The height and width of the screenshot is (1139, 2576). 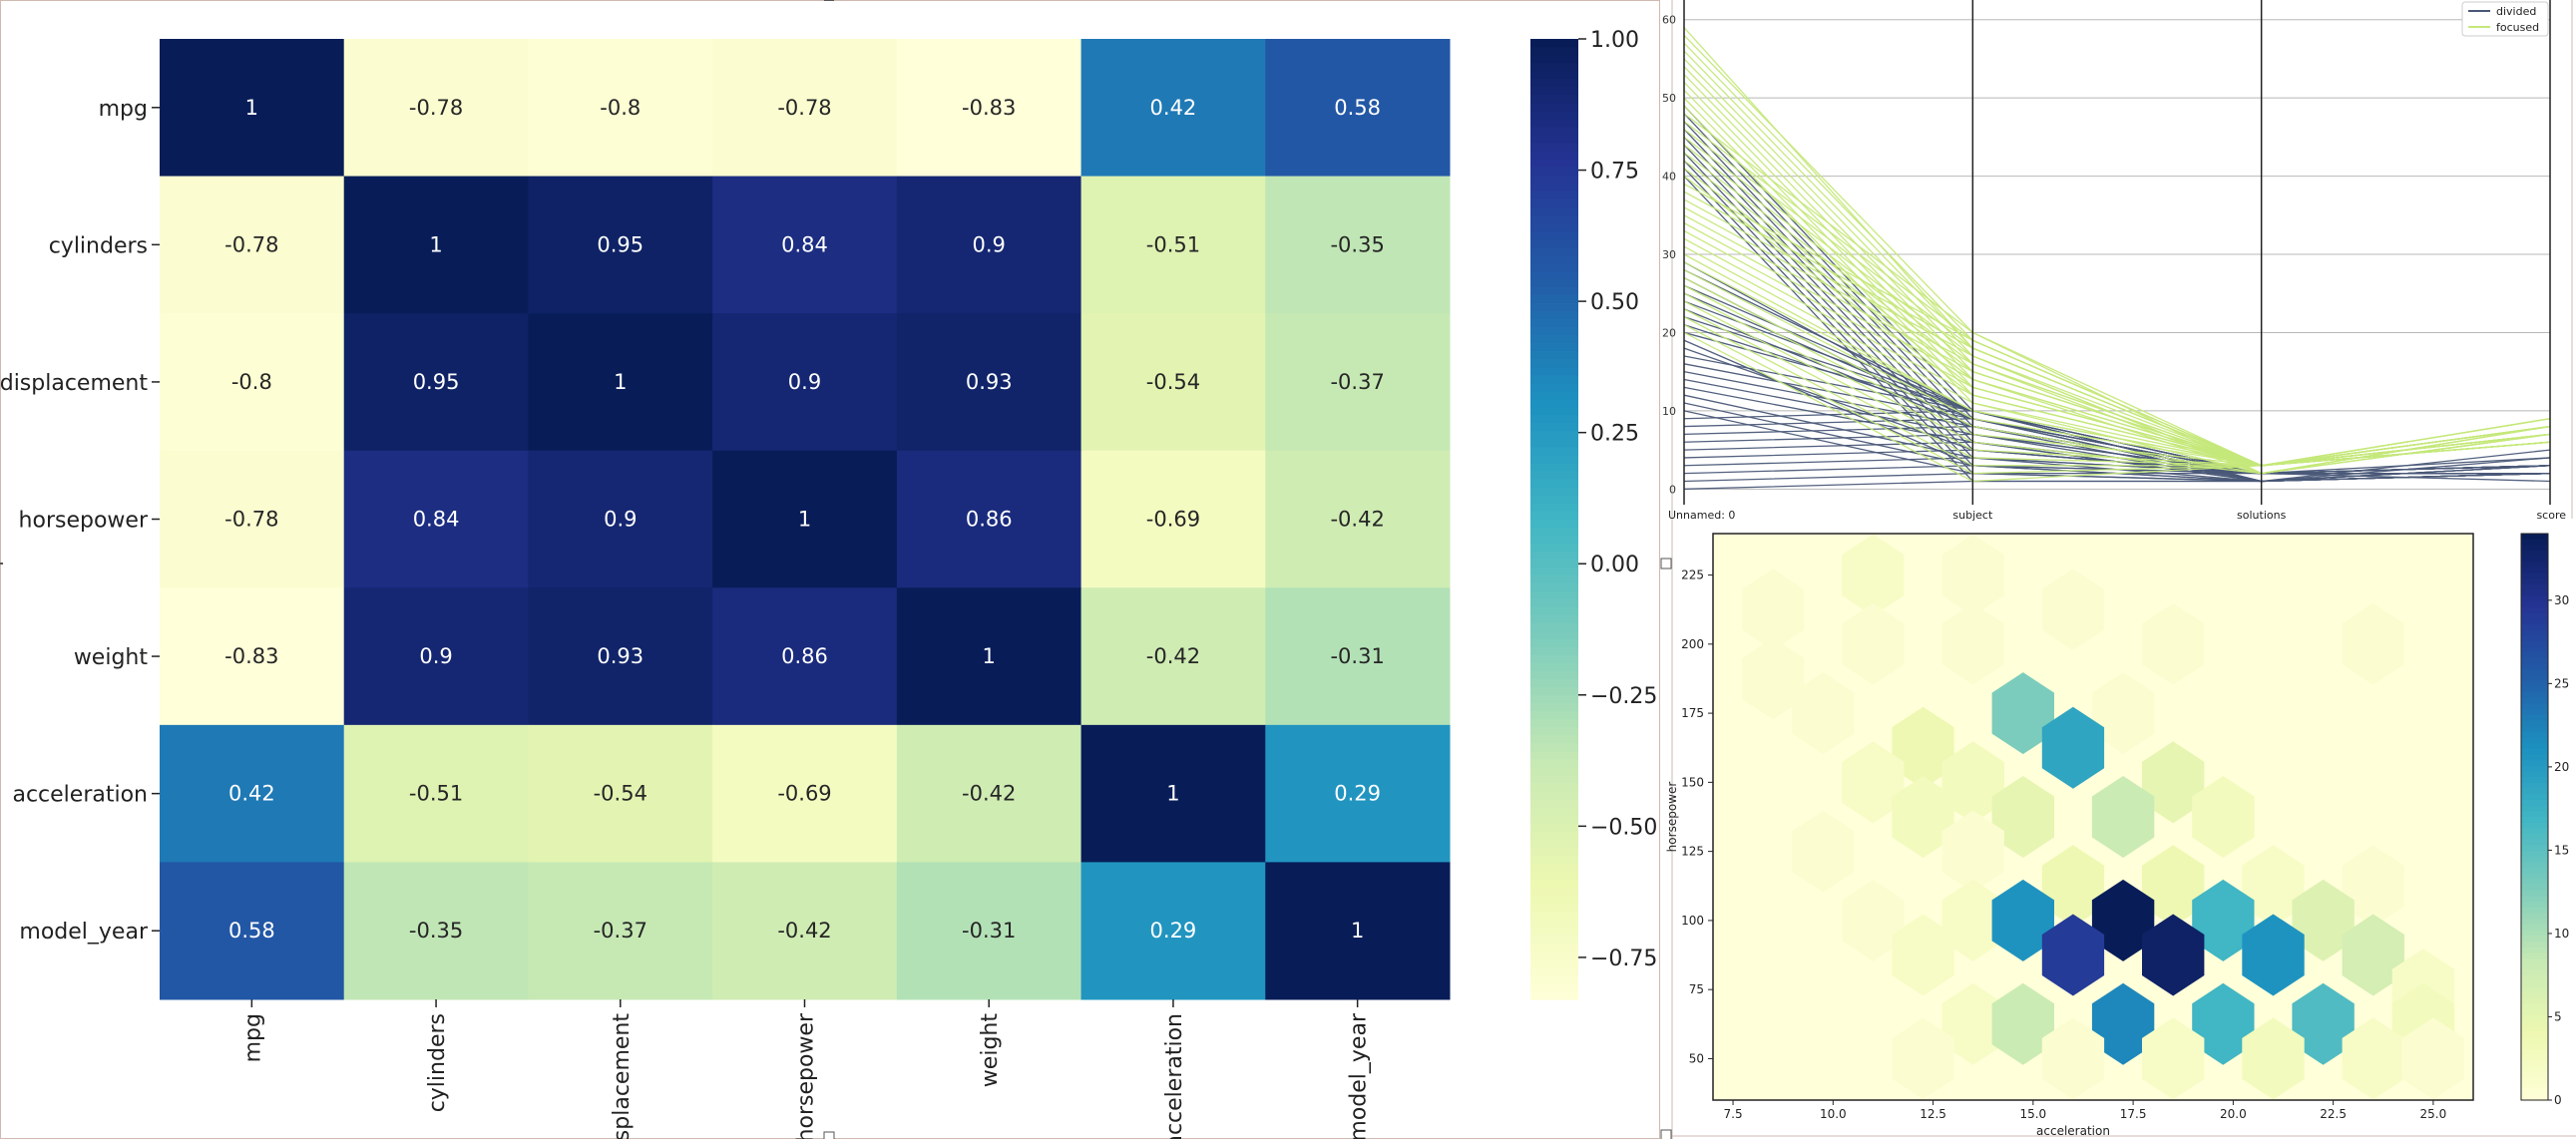 What do you see at coordinates (1359, 1075) in the screenshot?
I see `heatmap-col-label: model_year` at bounding box center [1359, 1075].